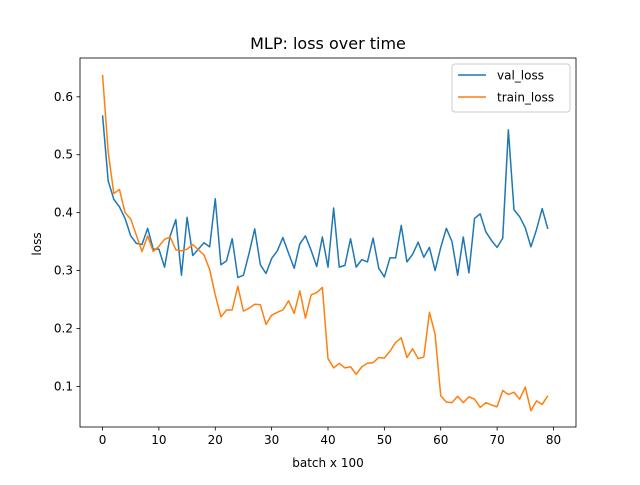 This screenshot has width=640, height=485. I want to click on x-axis-label: batch x 100, so click(328, 463).